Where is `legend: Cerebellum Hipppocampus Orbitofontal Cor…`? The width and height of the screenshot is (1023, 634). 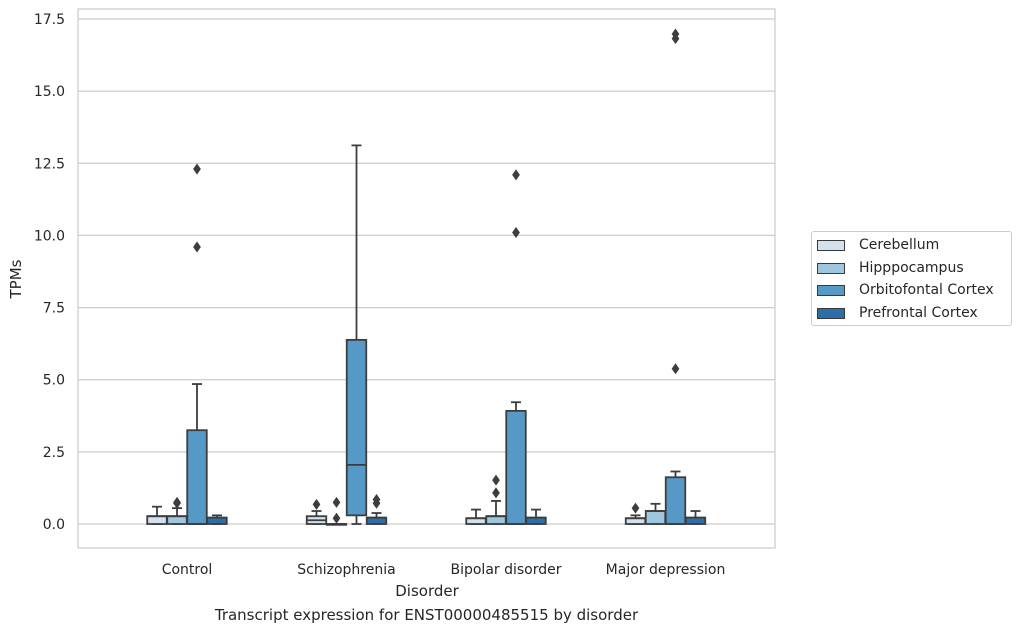
legend: Cerebellum Hipppocampus Orbitofontal Cor… is located at coordinates (911, 278).